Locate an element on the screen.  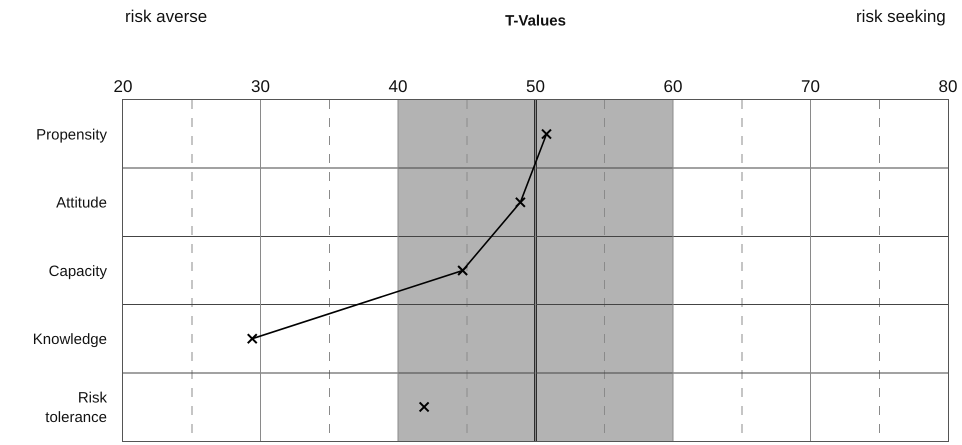
y-tick-label: Attitude is located at coordinates (81, 203).